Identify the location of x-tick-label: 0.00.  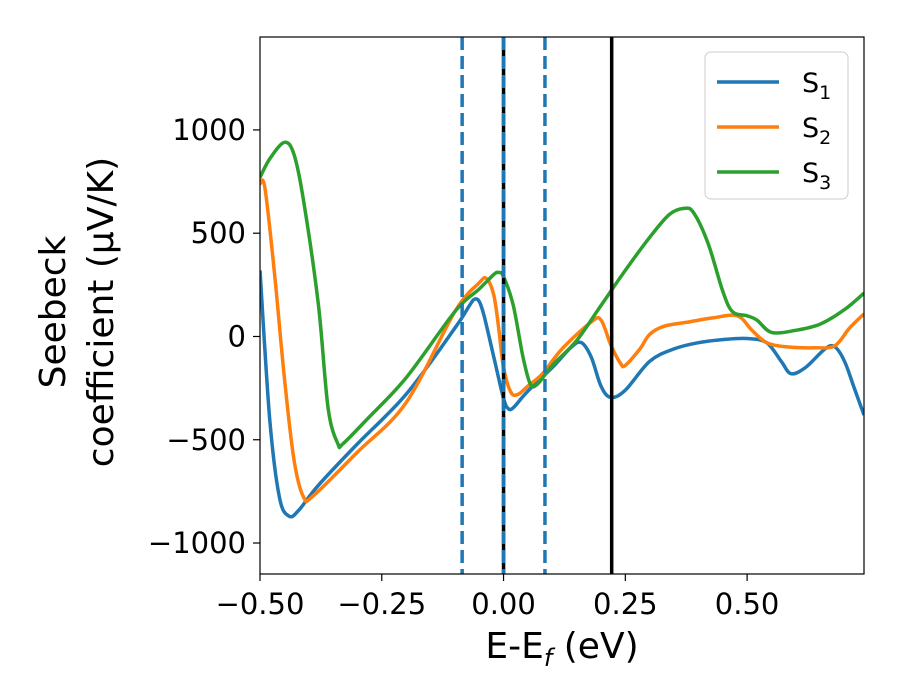
(503, 604).